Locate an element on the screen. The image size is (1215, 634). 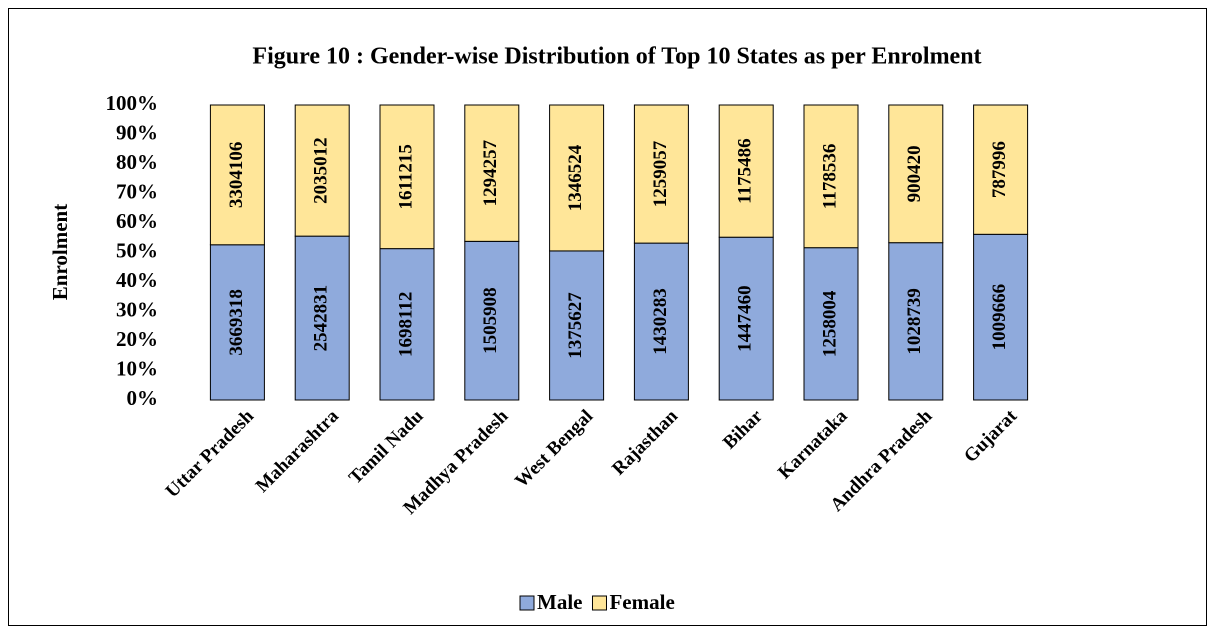
y-tick-label: 20% is located at coordinates (137, 339).